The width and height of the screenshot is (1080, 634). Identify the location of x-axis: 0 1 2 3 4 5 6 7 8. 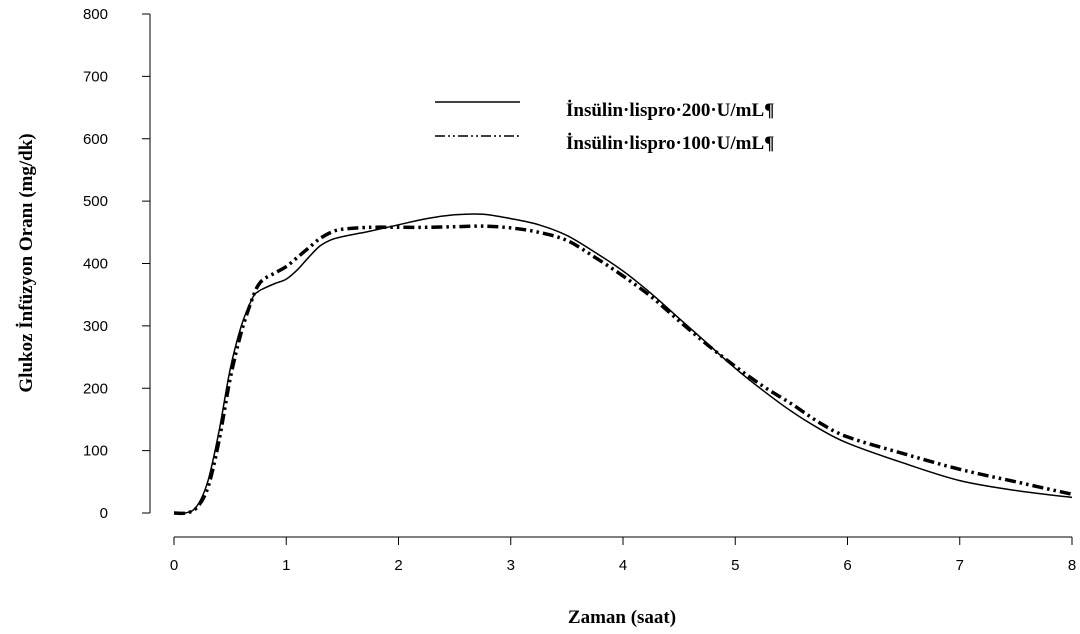
(623, 555).